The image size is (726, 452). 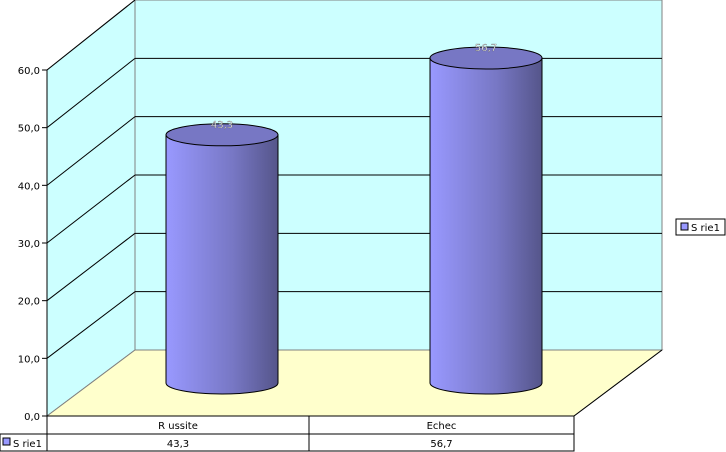 What do you see at coordinates (705, 228) in the screenshot?
I see `legend-label: S rie1` at bounding box center [705, 228].